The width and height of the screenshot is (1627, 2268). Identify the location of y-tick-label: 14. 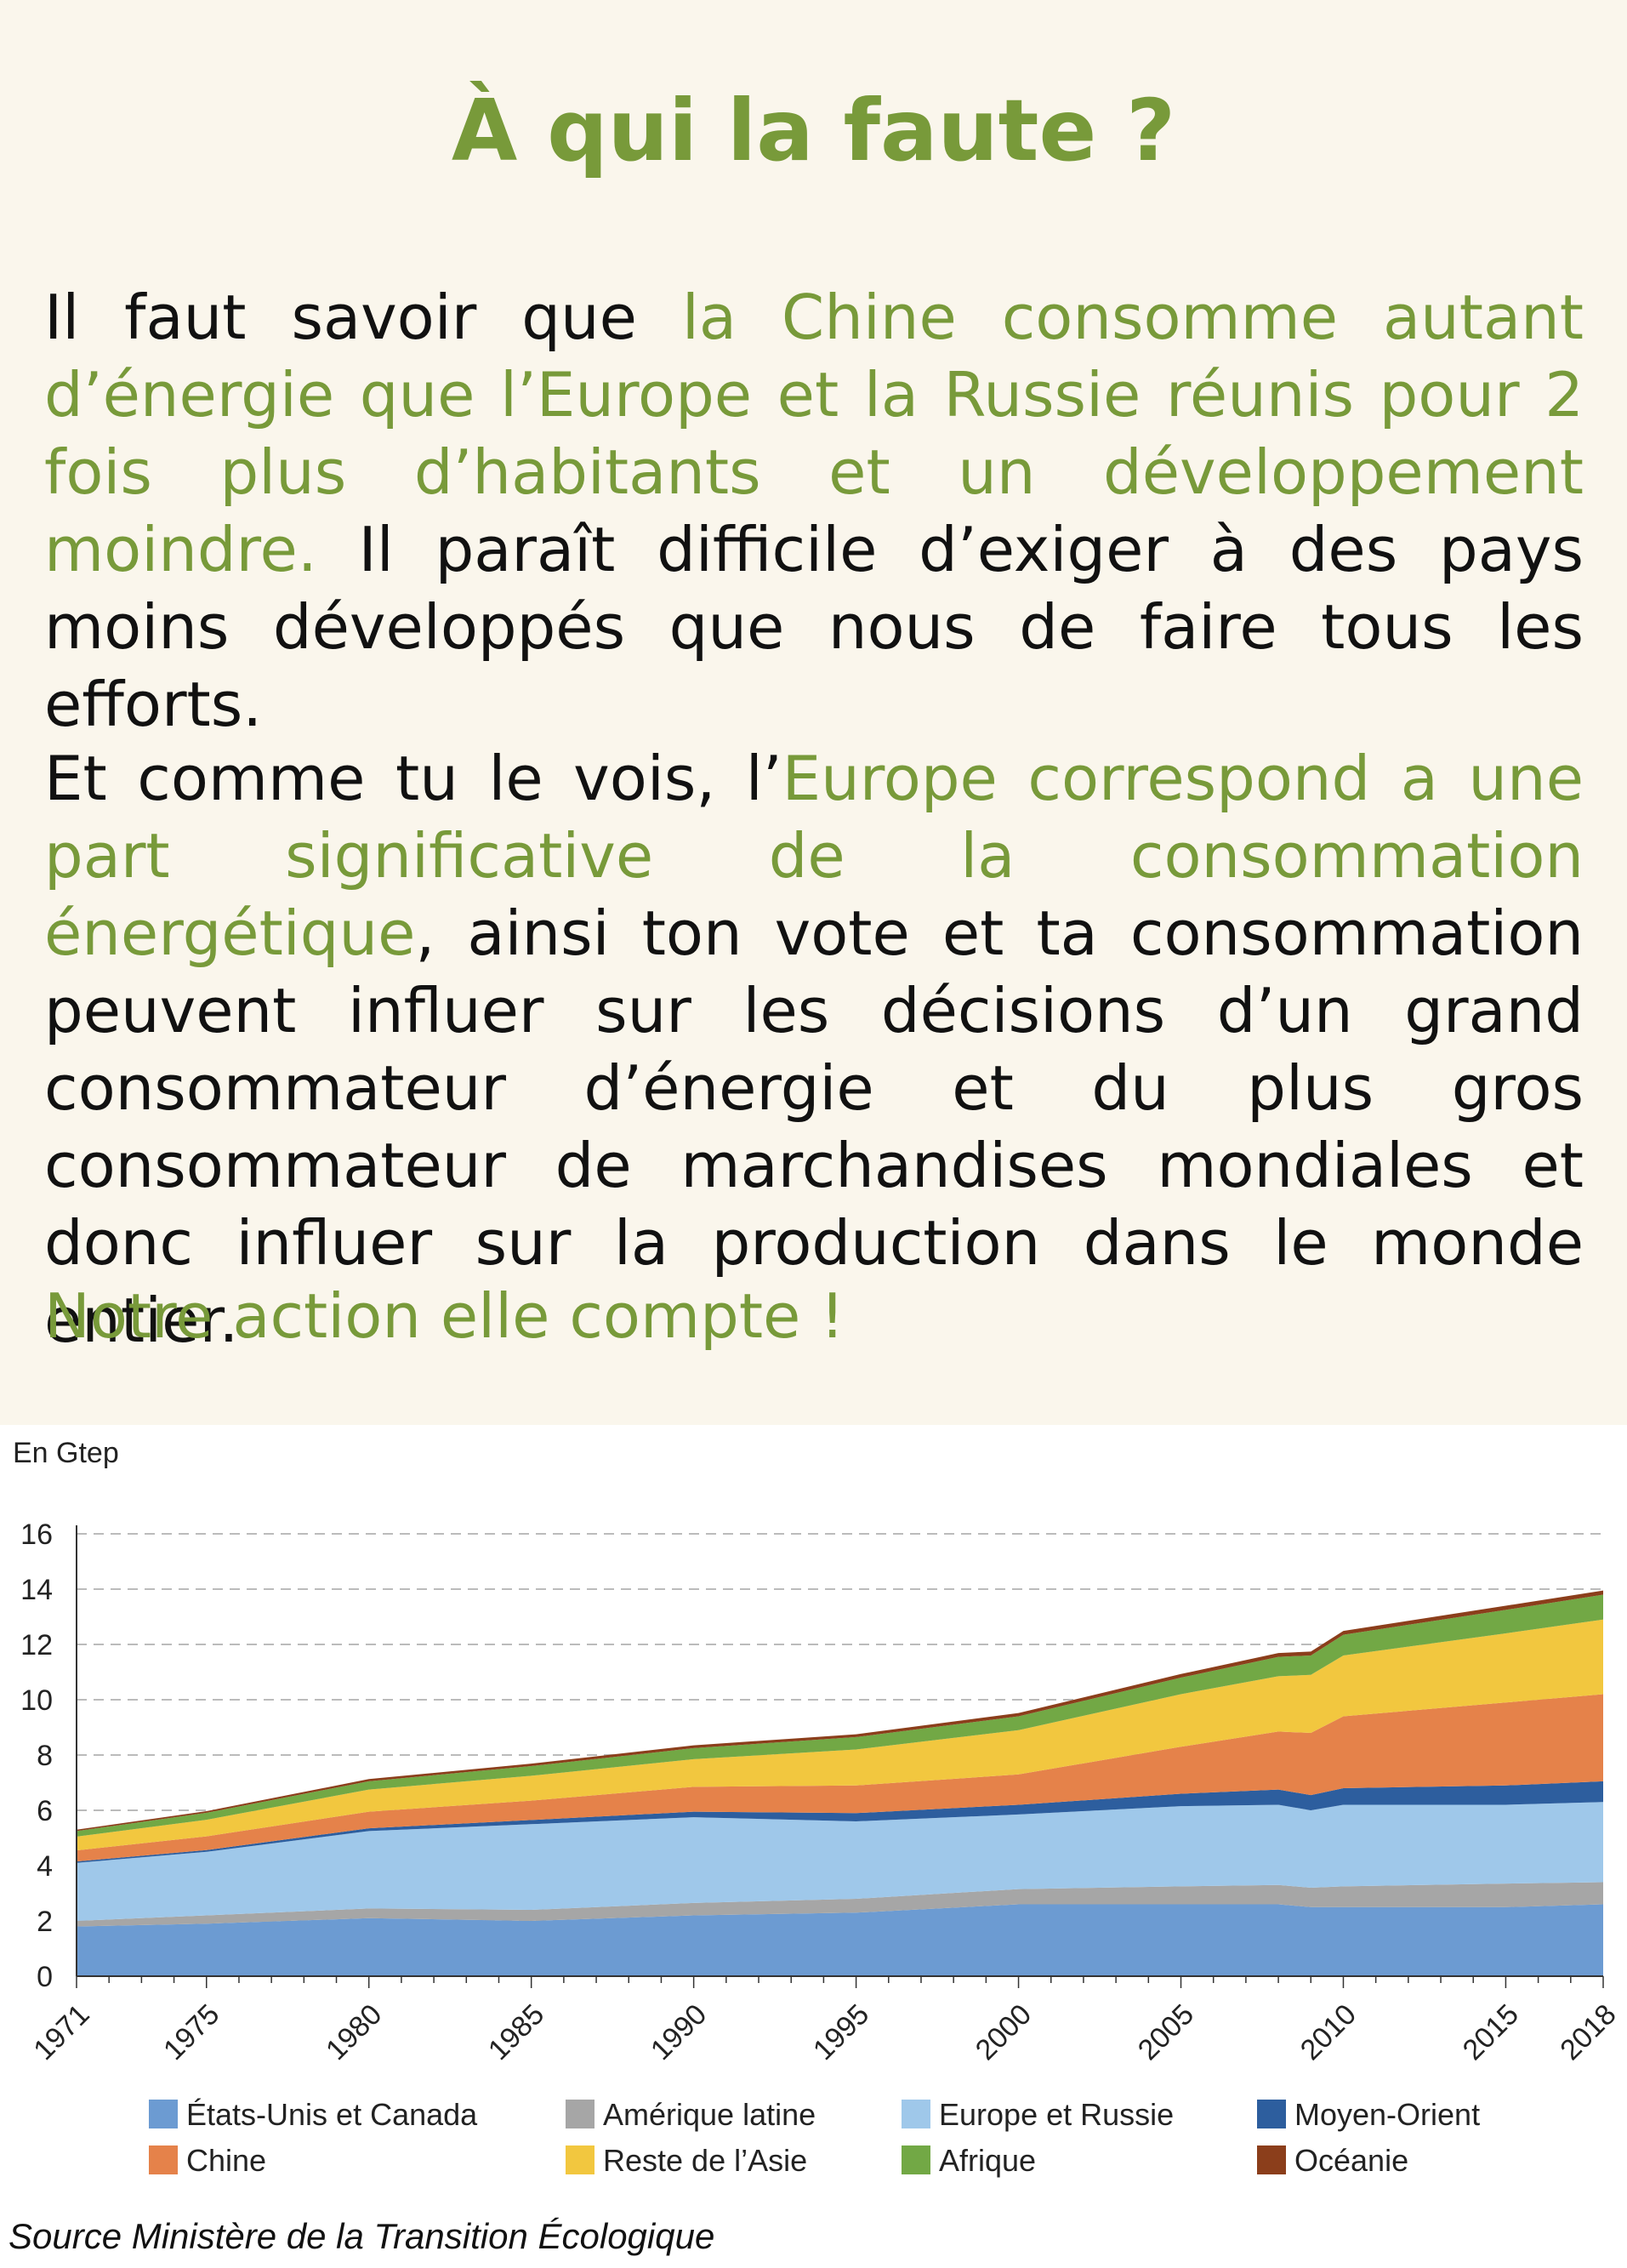
(36, 1590).